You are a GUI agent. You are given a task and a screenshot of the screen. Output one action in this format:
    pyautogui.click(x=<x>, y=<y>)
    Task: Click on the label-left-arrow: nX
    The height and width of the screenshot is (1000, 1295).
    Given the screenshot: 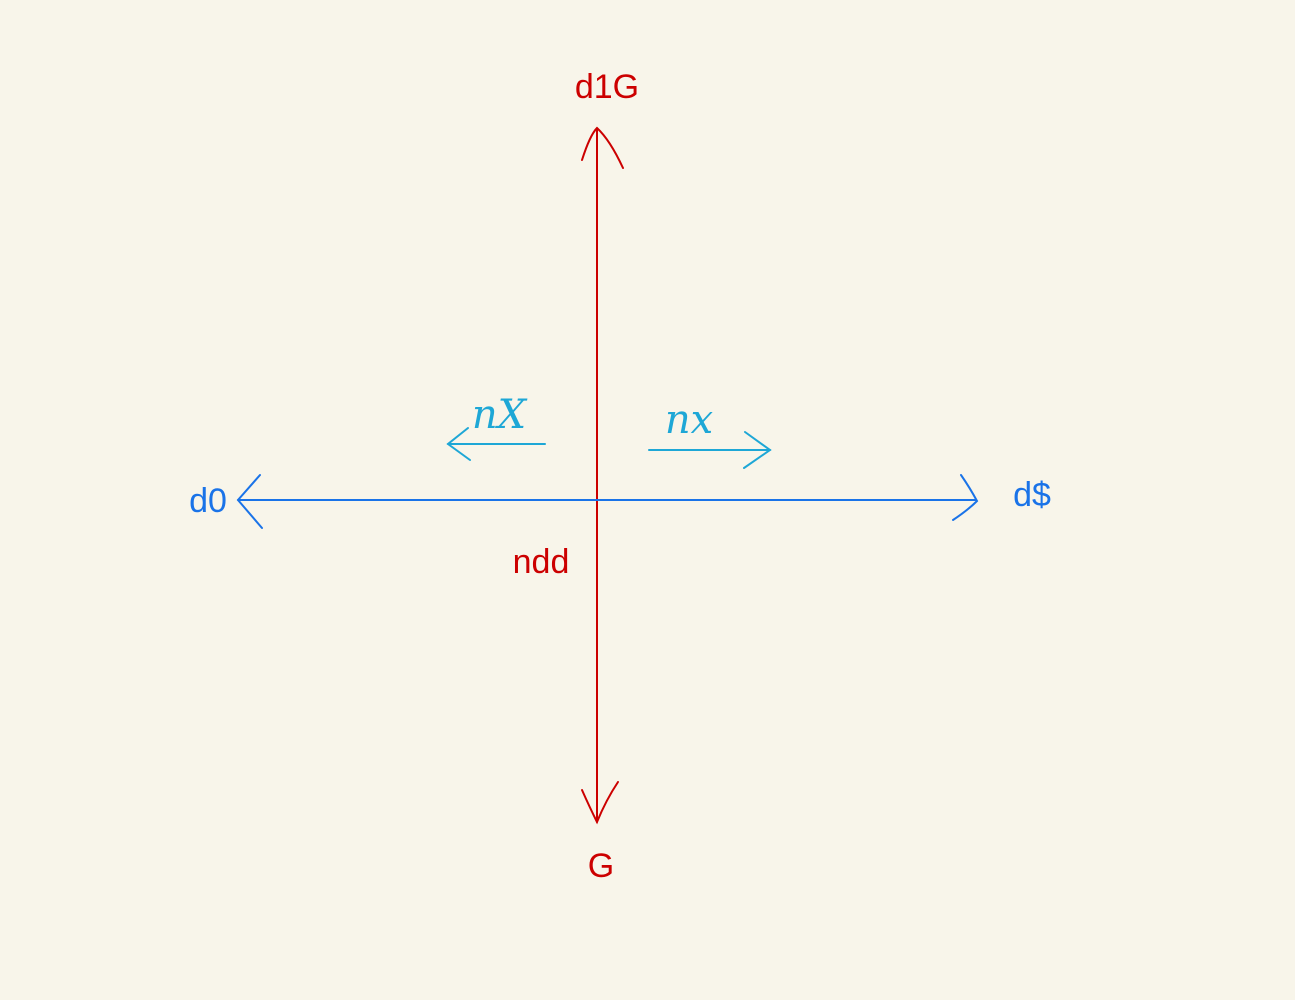 What is the action you would take?
    pyautogui.click(x=500, y=415)
    